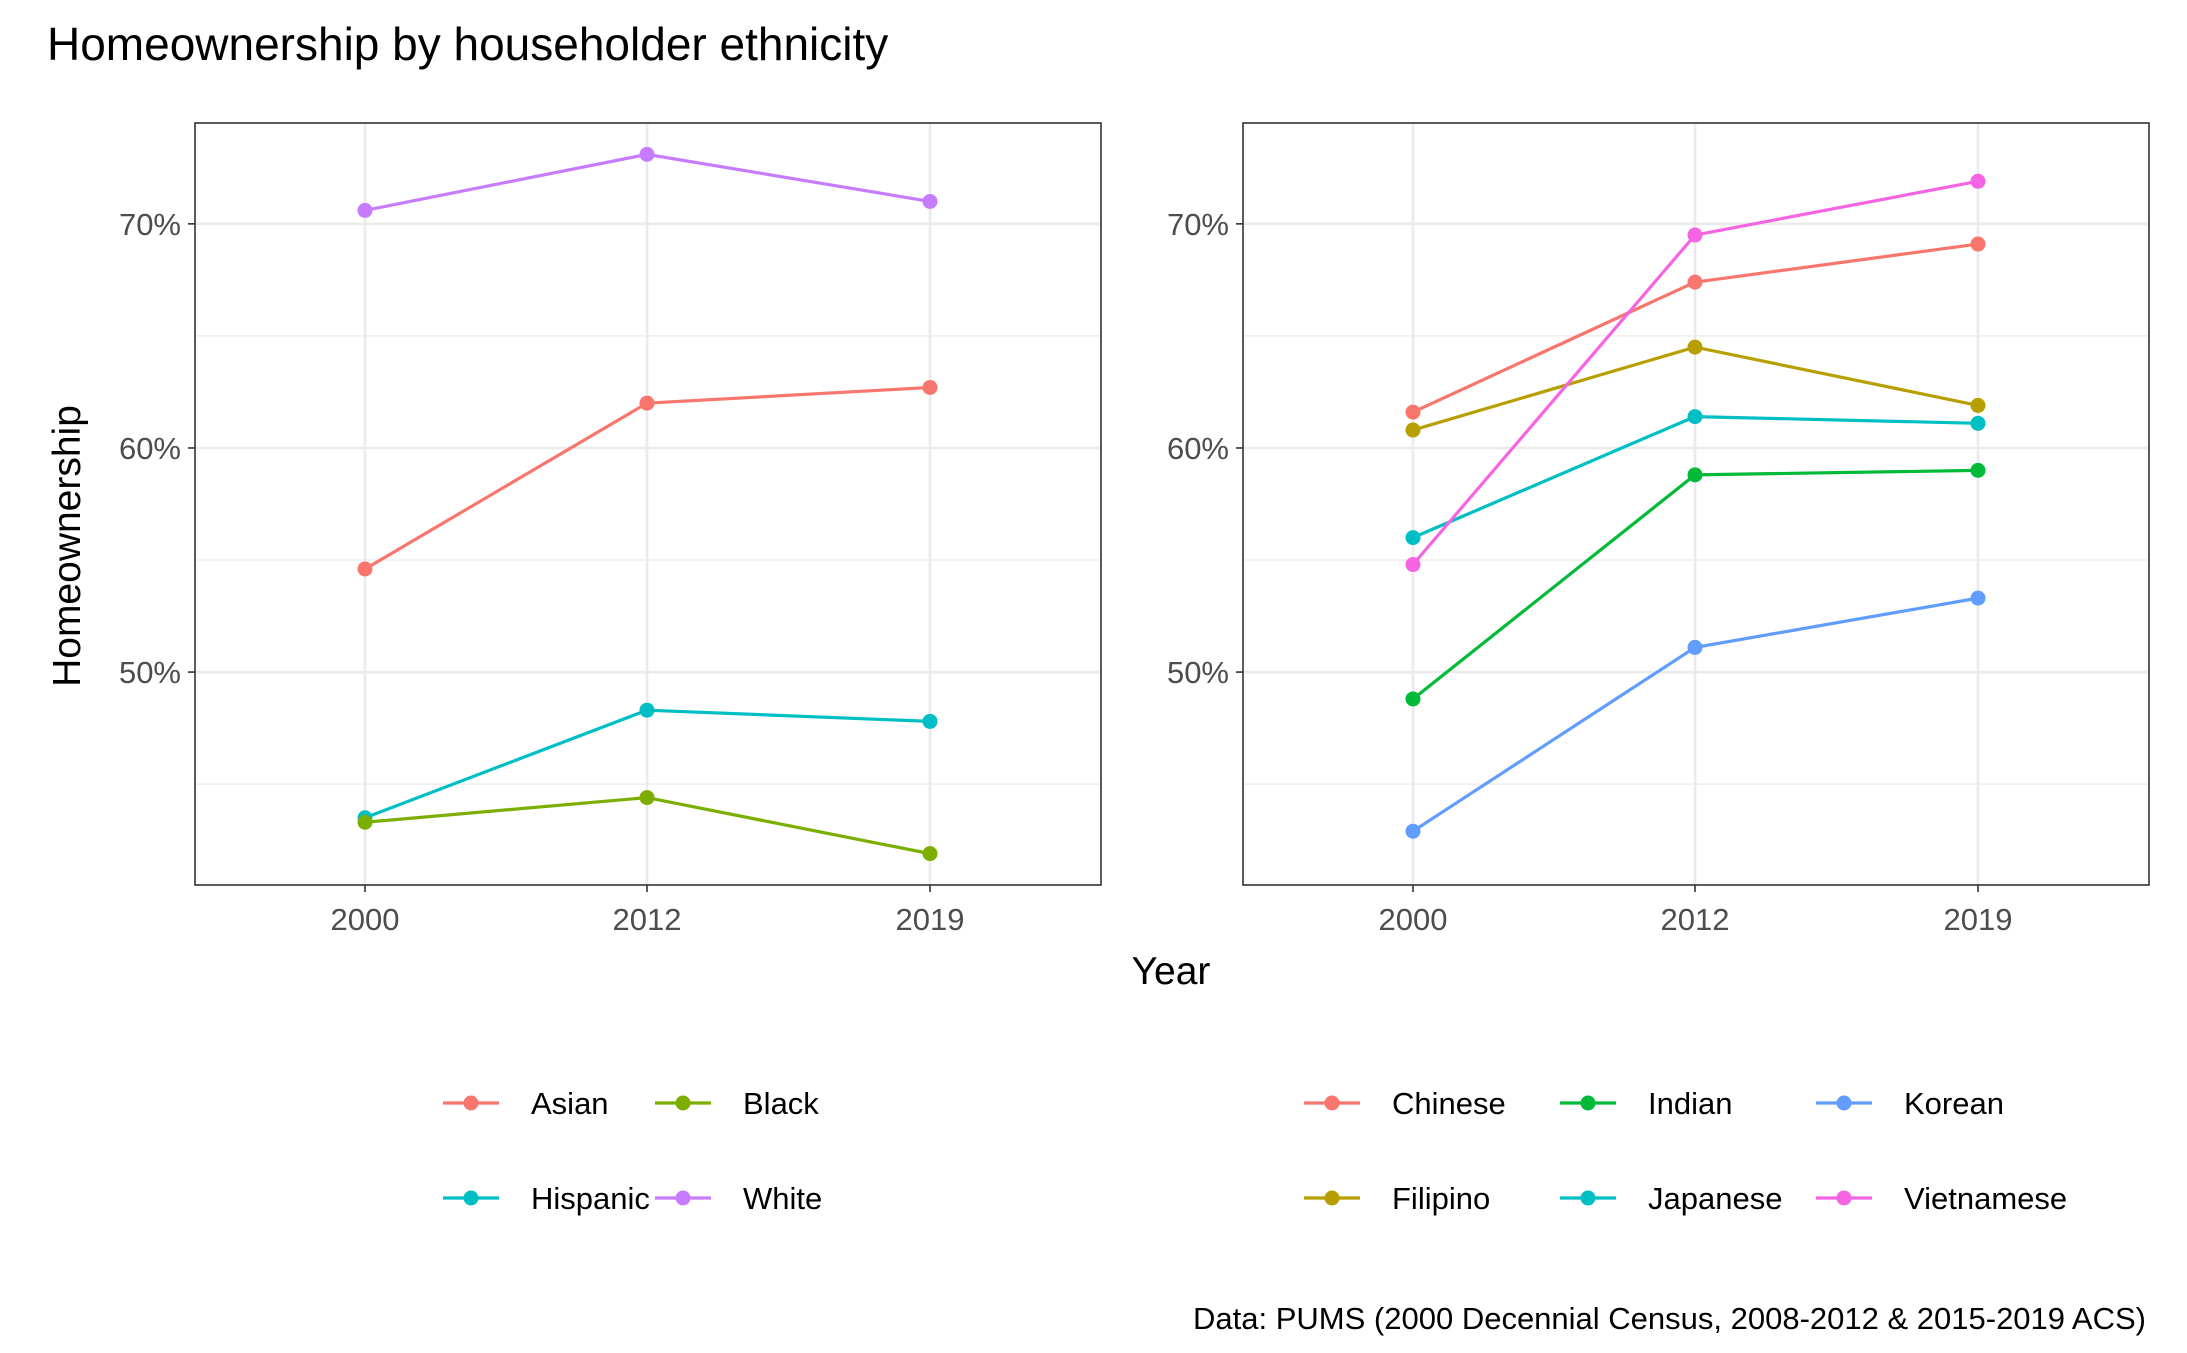 The image size is (2187, 1353). What do you see at coordinates (467, 44) in the screenshot?
I see `chart-title: Homeownership by householder ethnicity` at bounding box center [467, 44].